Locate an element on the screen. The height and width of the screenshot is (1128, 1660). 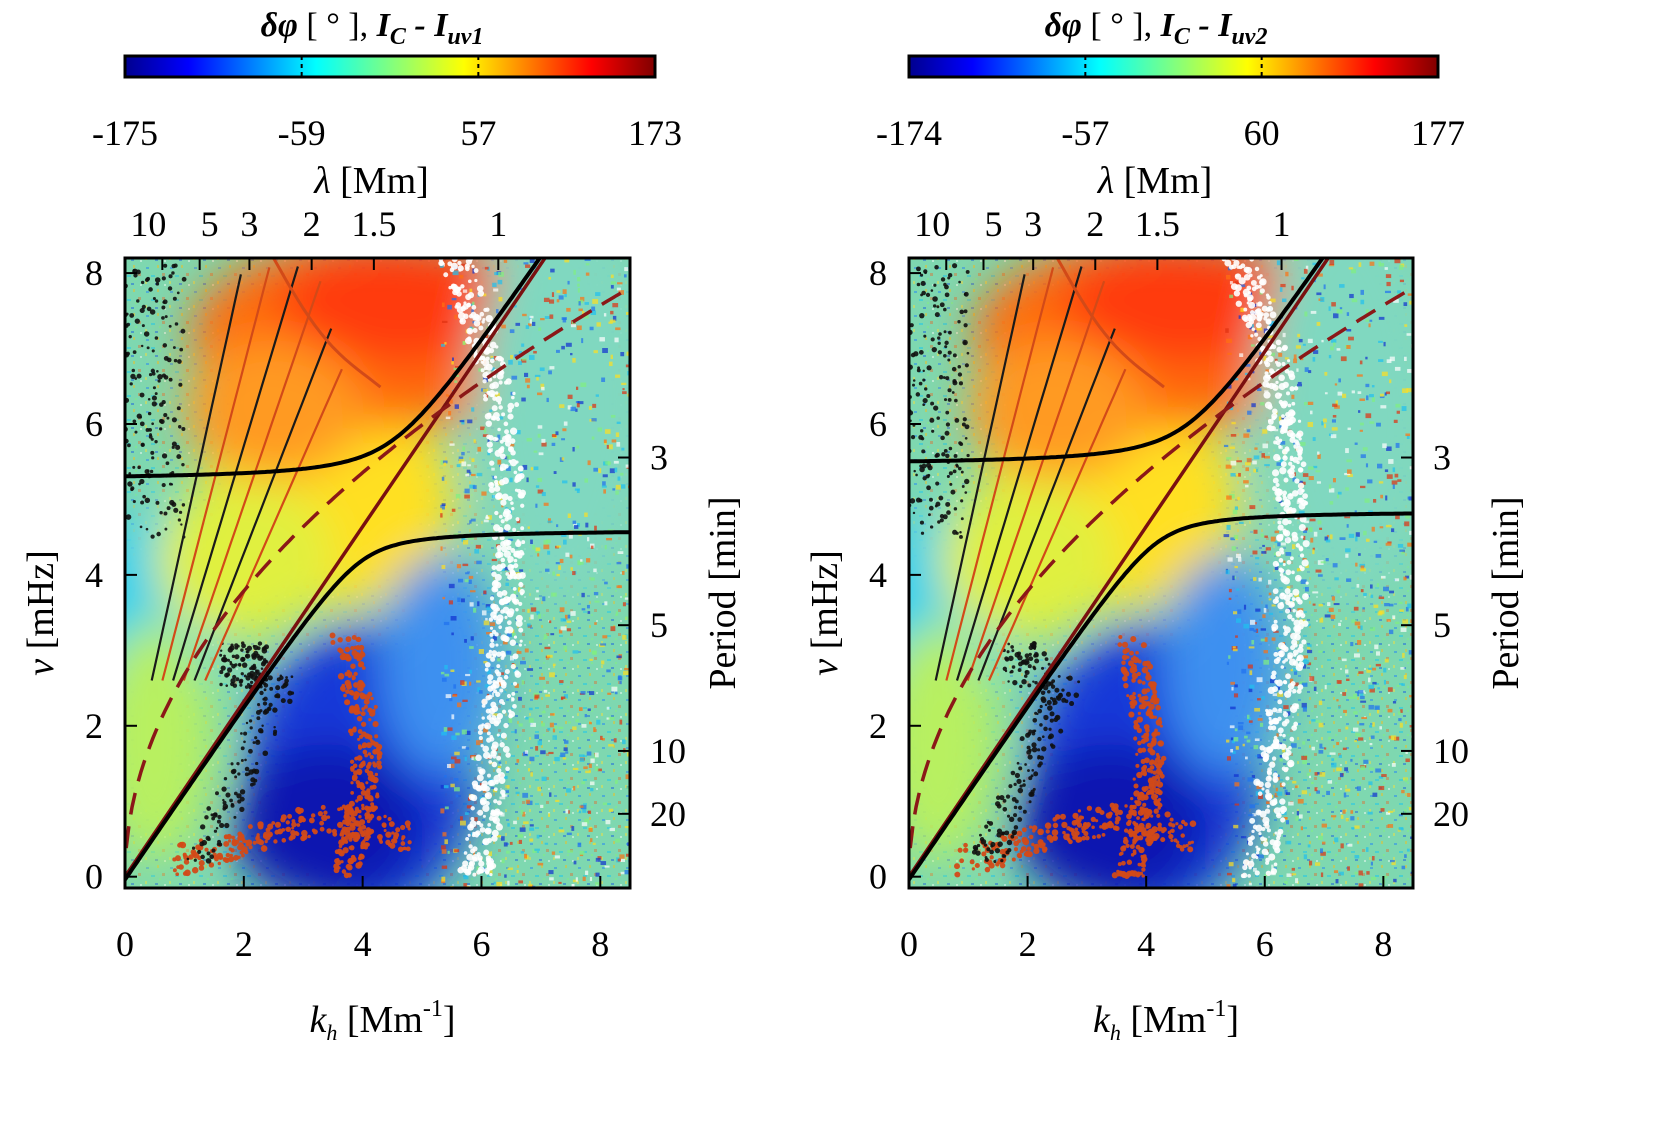
colorbar-title: δφ [ ° ], IC - Iuv2 is located at coordinates (1156, 28).